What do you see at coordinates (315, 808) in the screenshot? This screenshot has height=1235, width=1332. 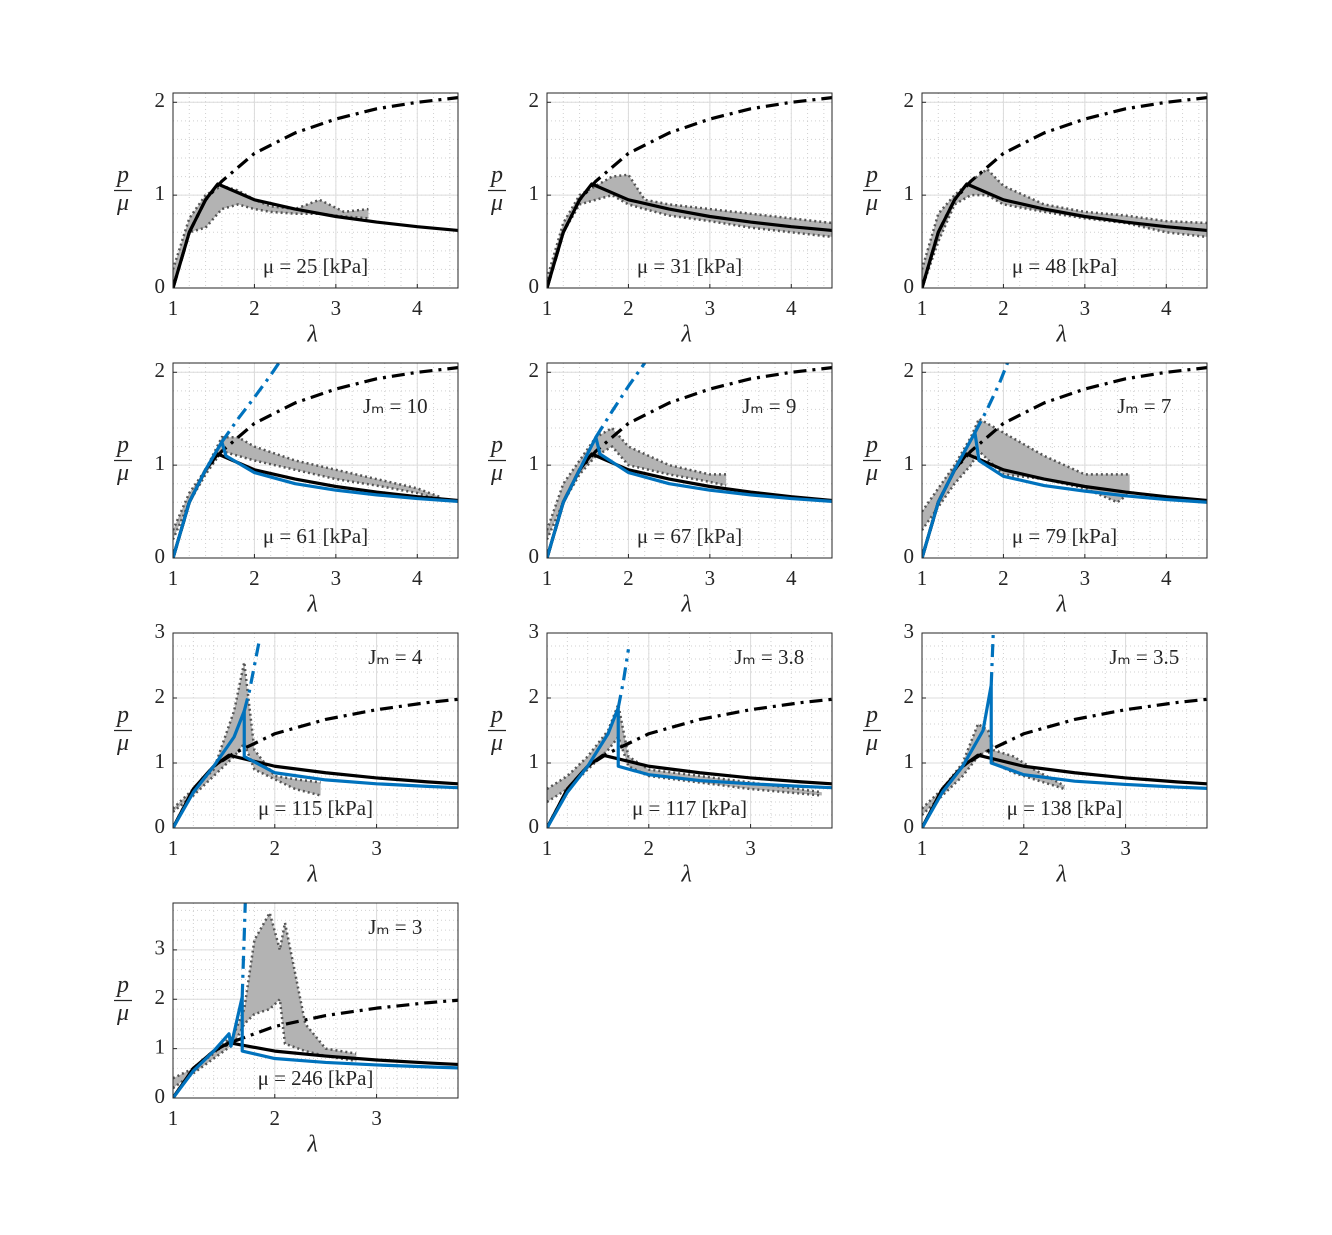 I see `mu-annotation: μ = 115 [kPa]` at bounding box center [315, 808].